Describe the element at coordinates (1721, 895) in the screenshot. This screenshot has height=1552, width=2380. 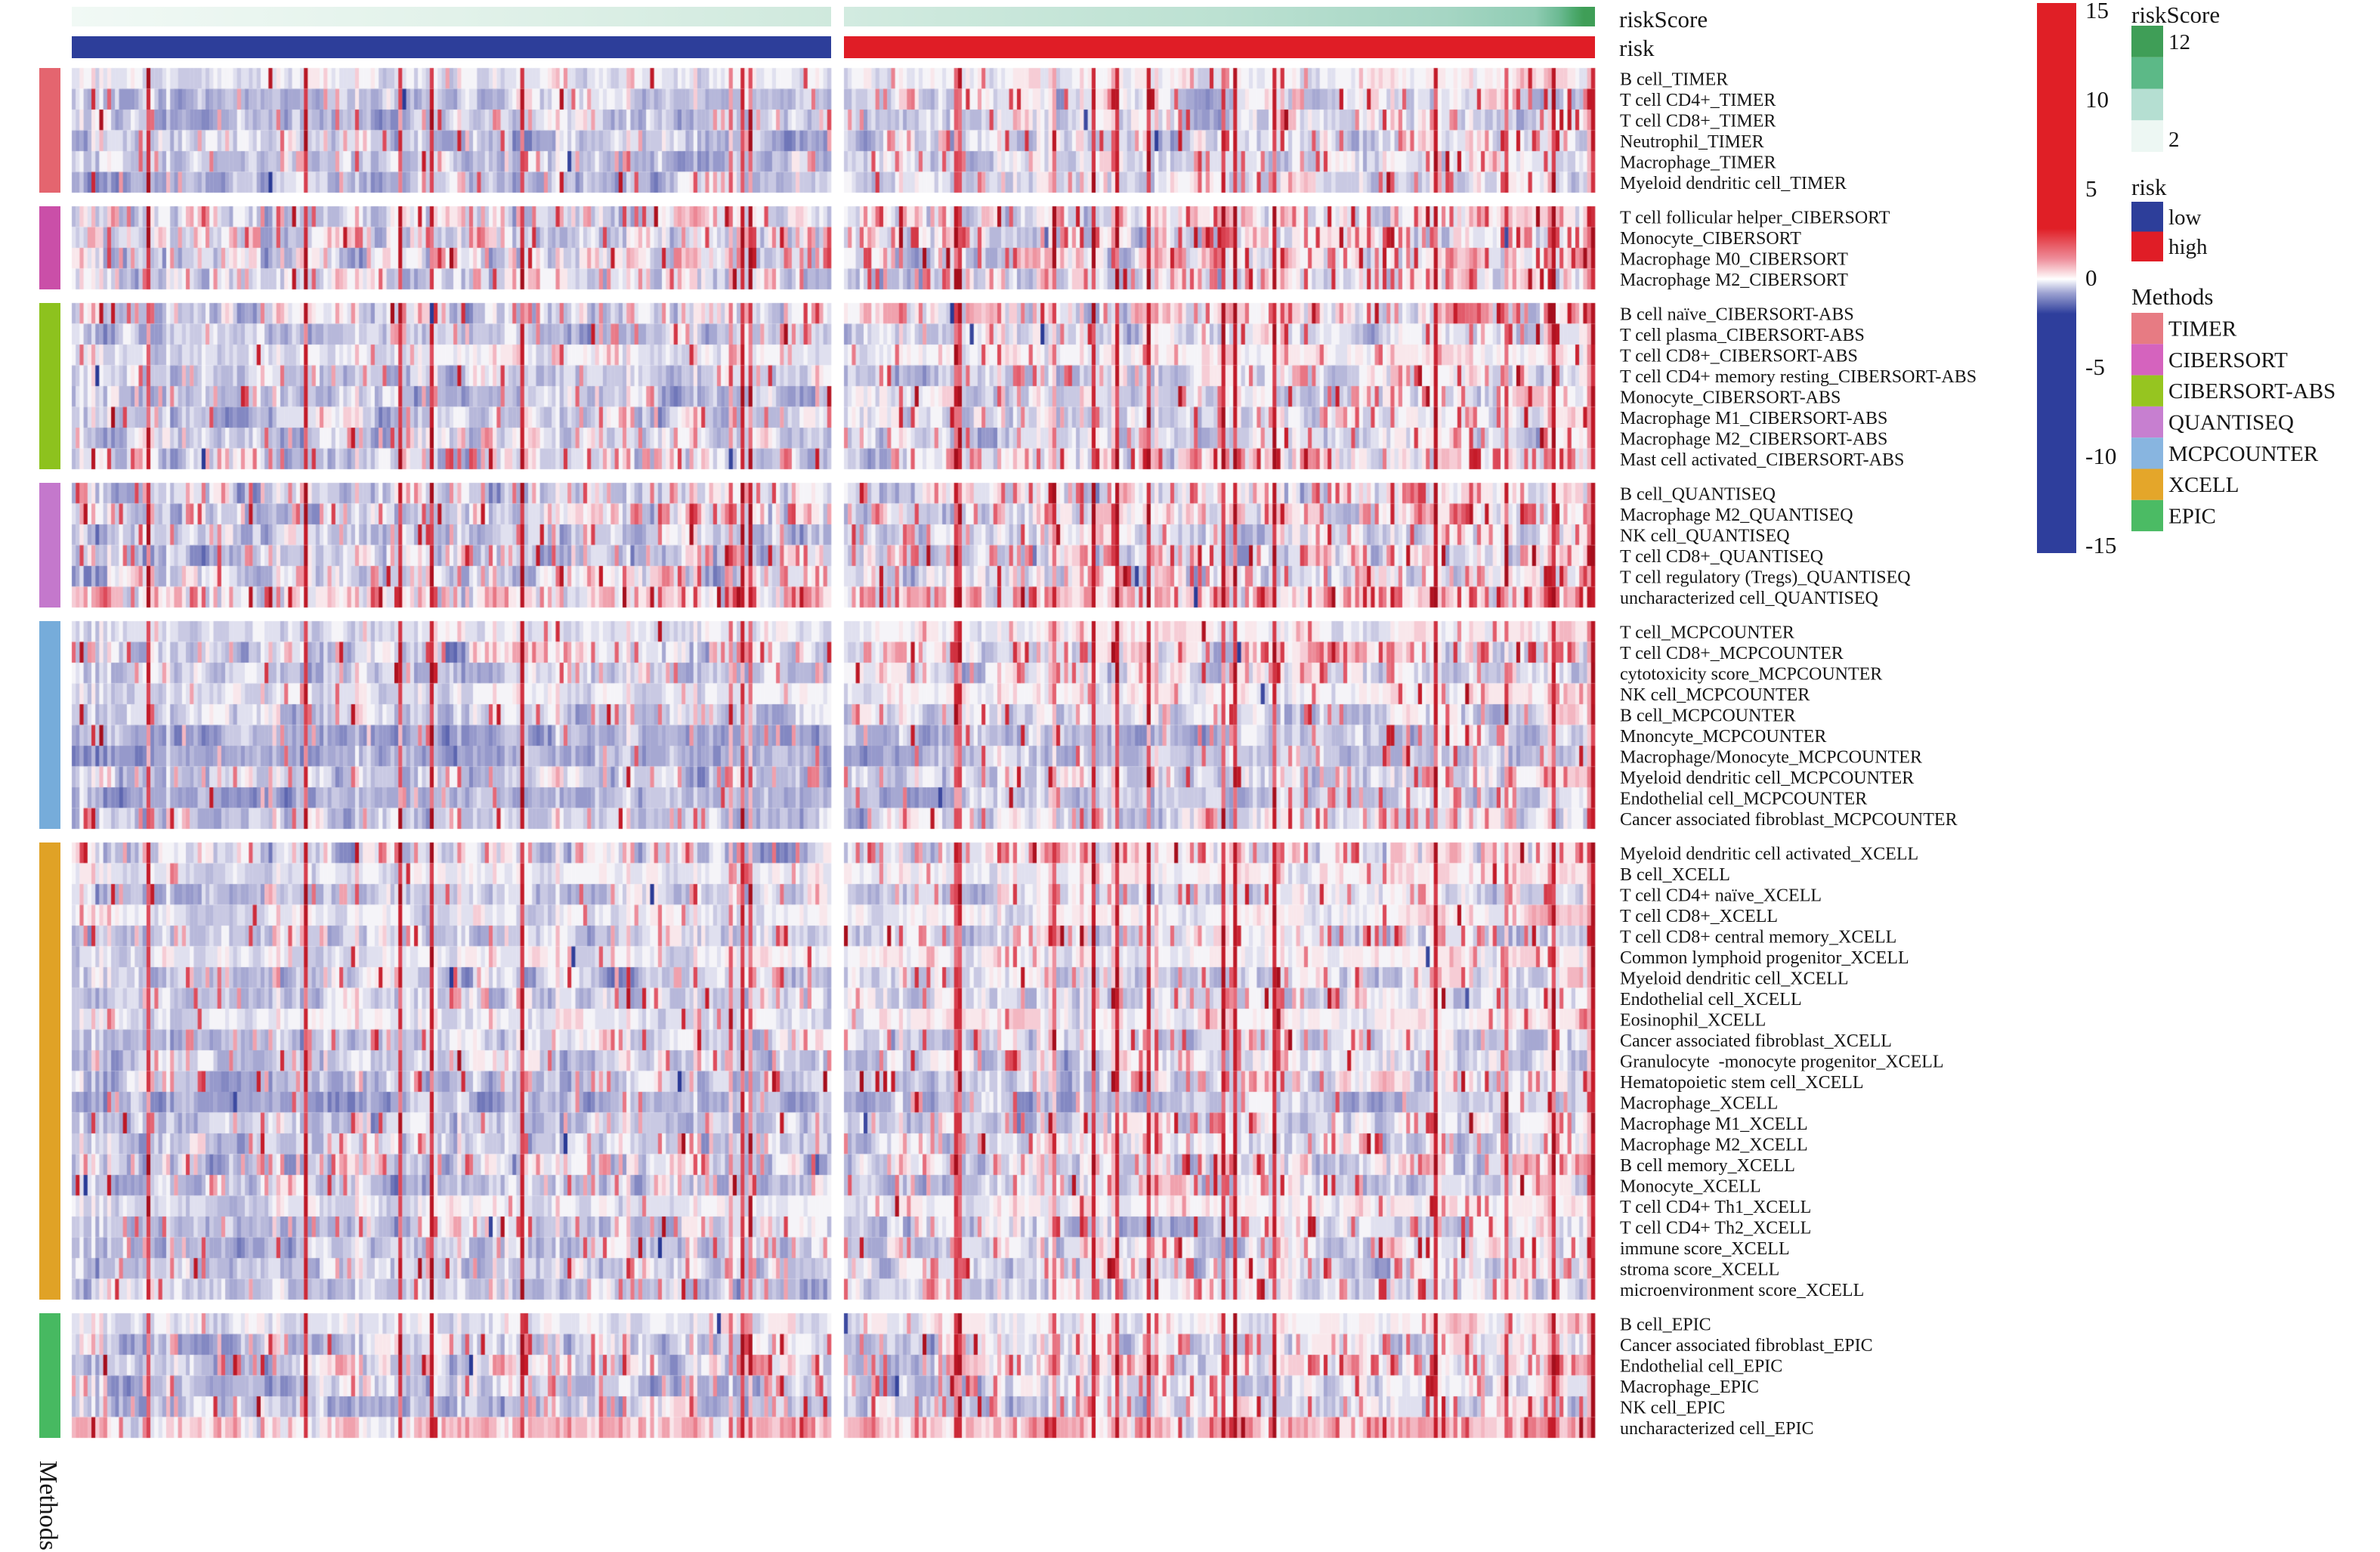
I see `svg-text: T cell CD4+ naïve_XCELL` at that location.